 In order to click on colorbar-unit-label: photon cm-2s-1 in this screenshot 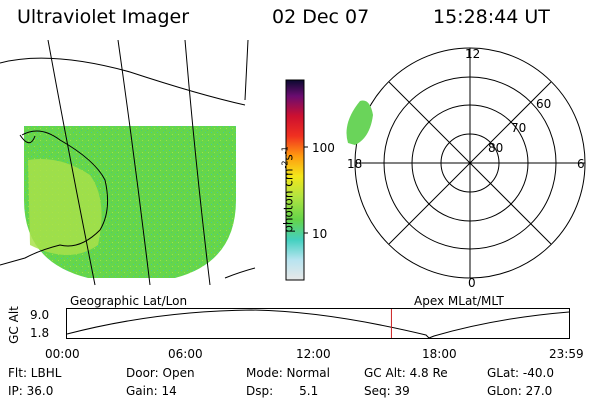, I will do `click(288, 189)`.